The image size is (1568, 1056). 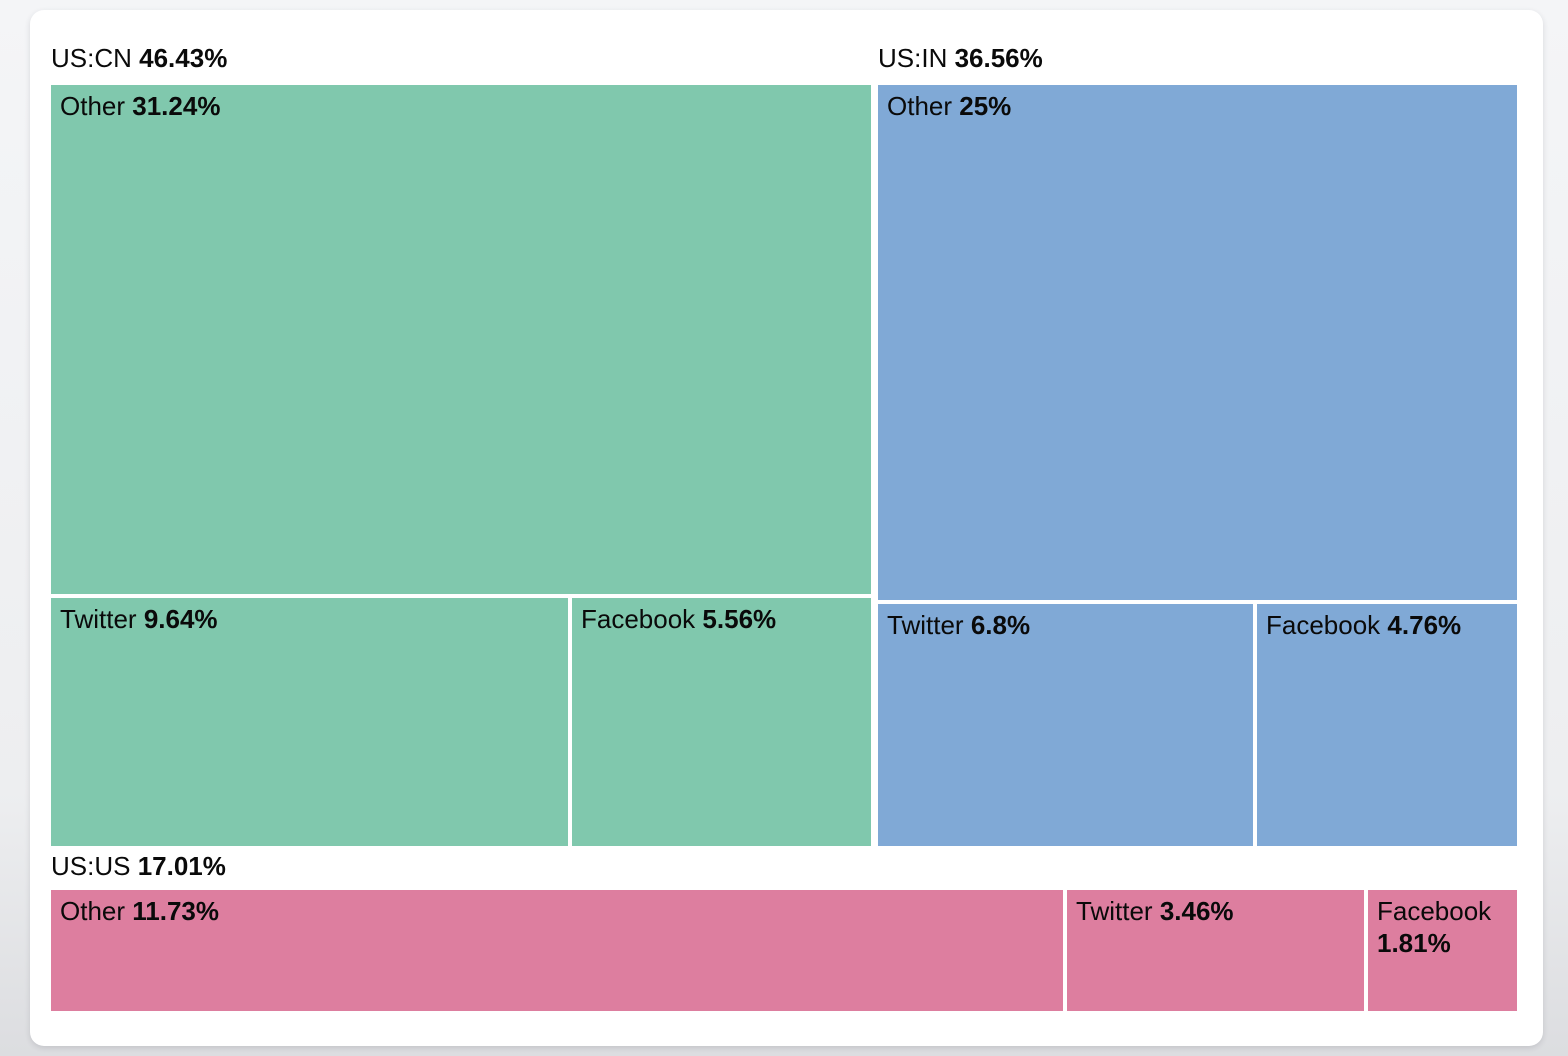 I want to click on cell-value: 5.56%, so click(x=739, y=619).